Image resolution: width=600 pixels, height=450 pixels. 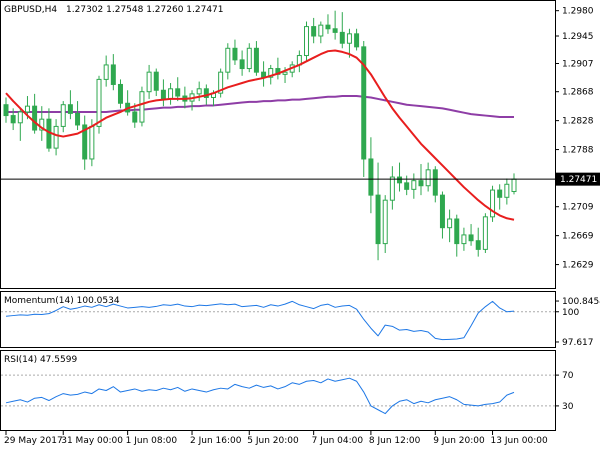 What do you see at coordinates (578, 64) in the screenshot?
I see `price-tick-label: 1.2907` at bounding box center [578, 64].